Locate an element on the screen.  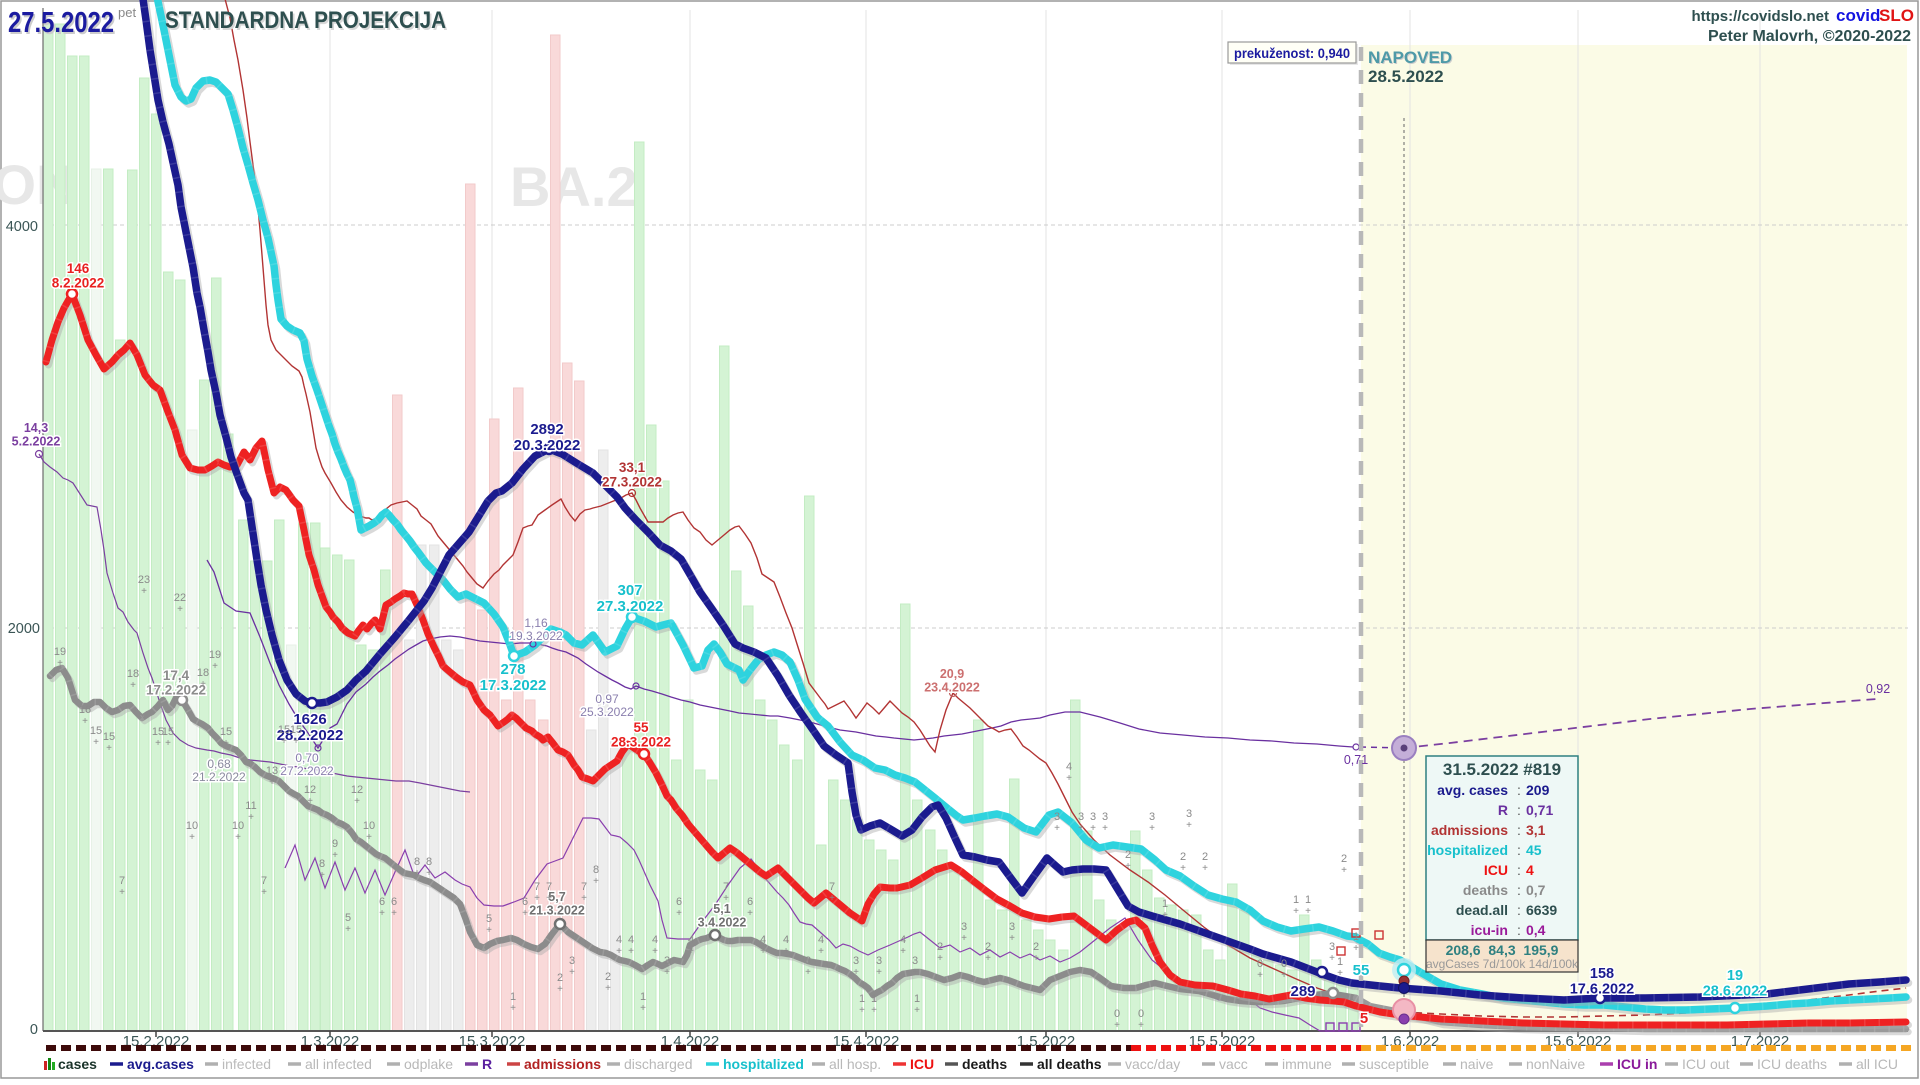
svg-text: naive is located at coordinates (1477, 1064).